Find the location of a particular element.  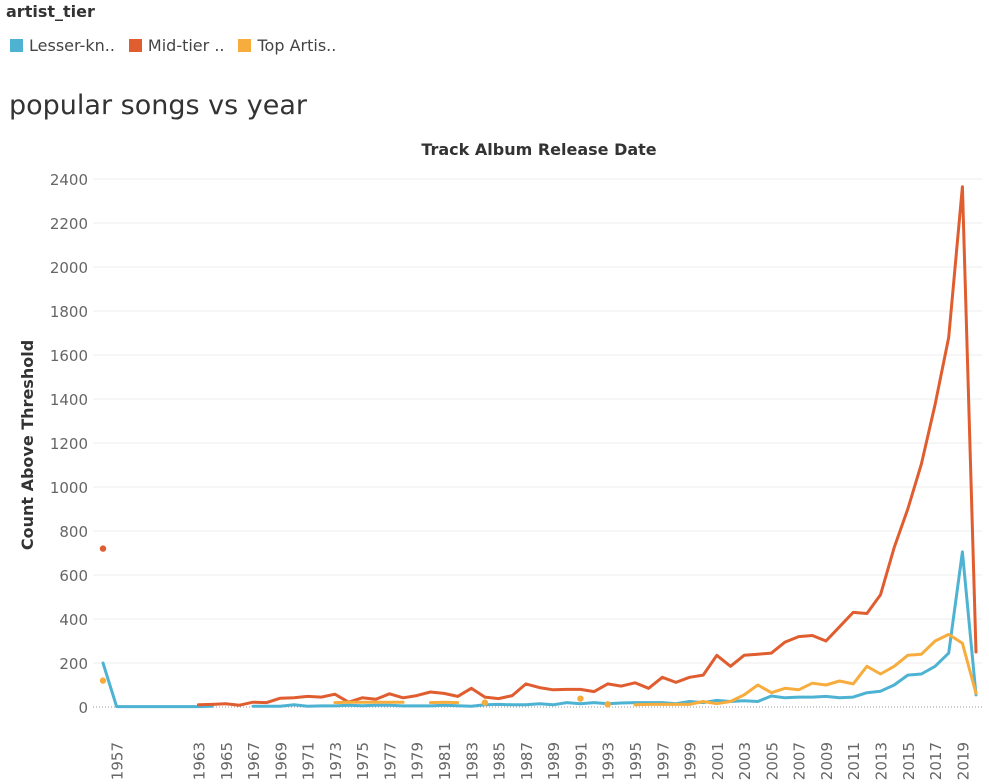

x-tick-label: 1997 is located at coordinates (663, 761).